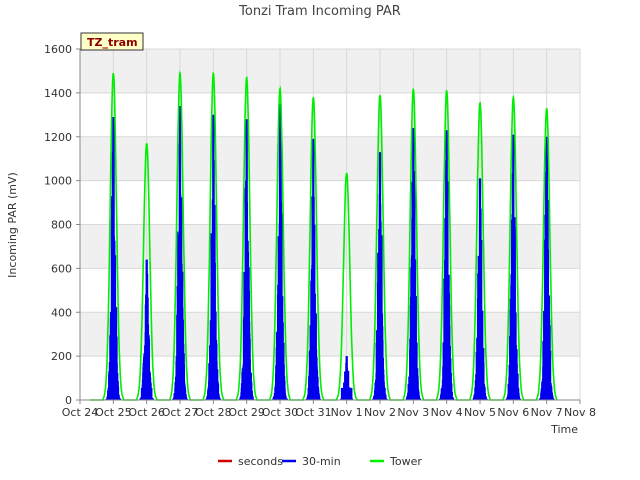  I want to click on site-tag: TZ_tram, so click(112, 41).